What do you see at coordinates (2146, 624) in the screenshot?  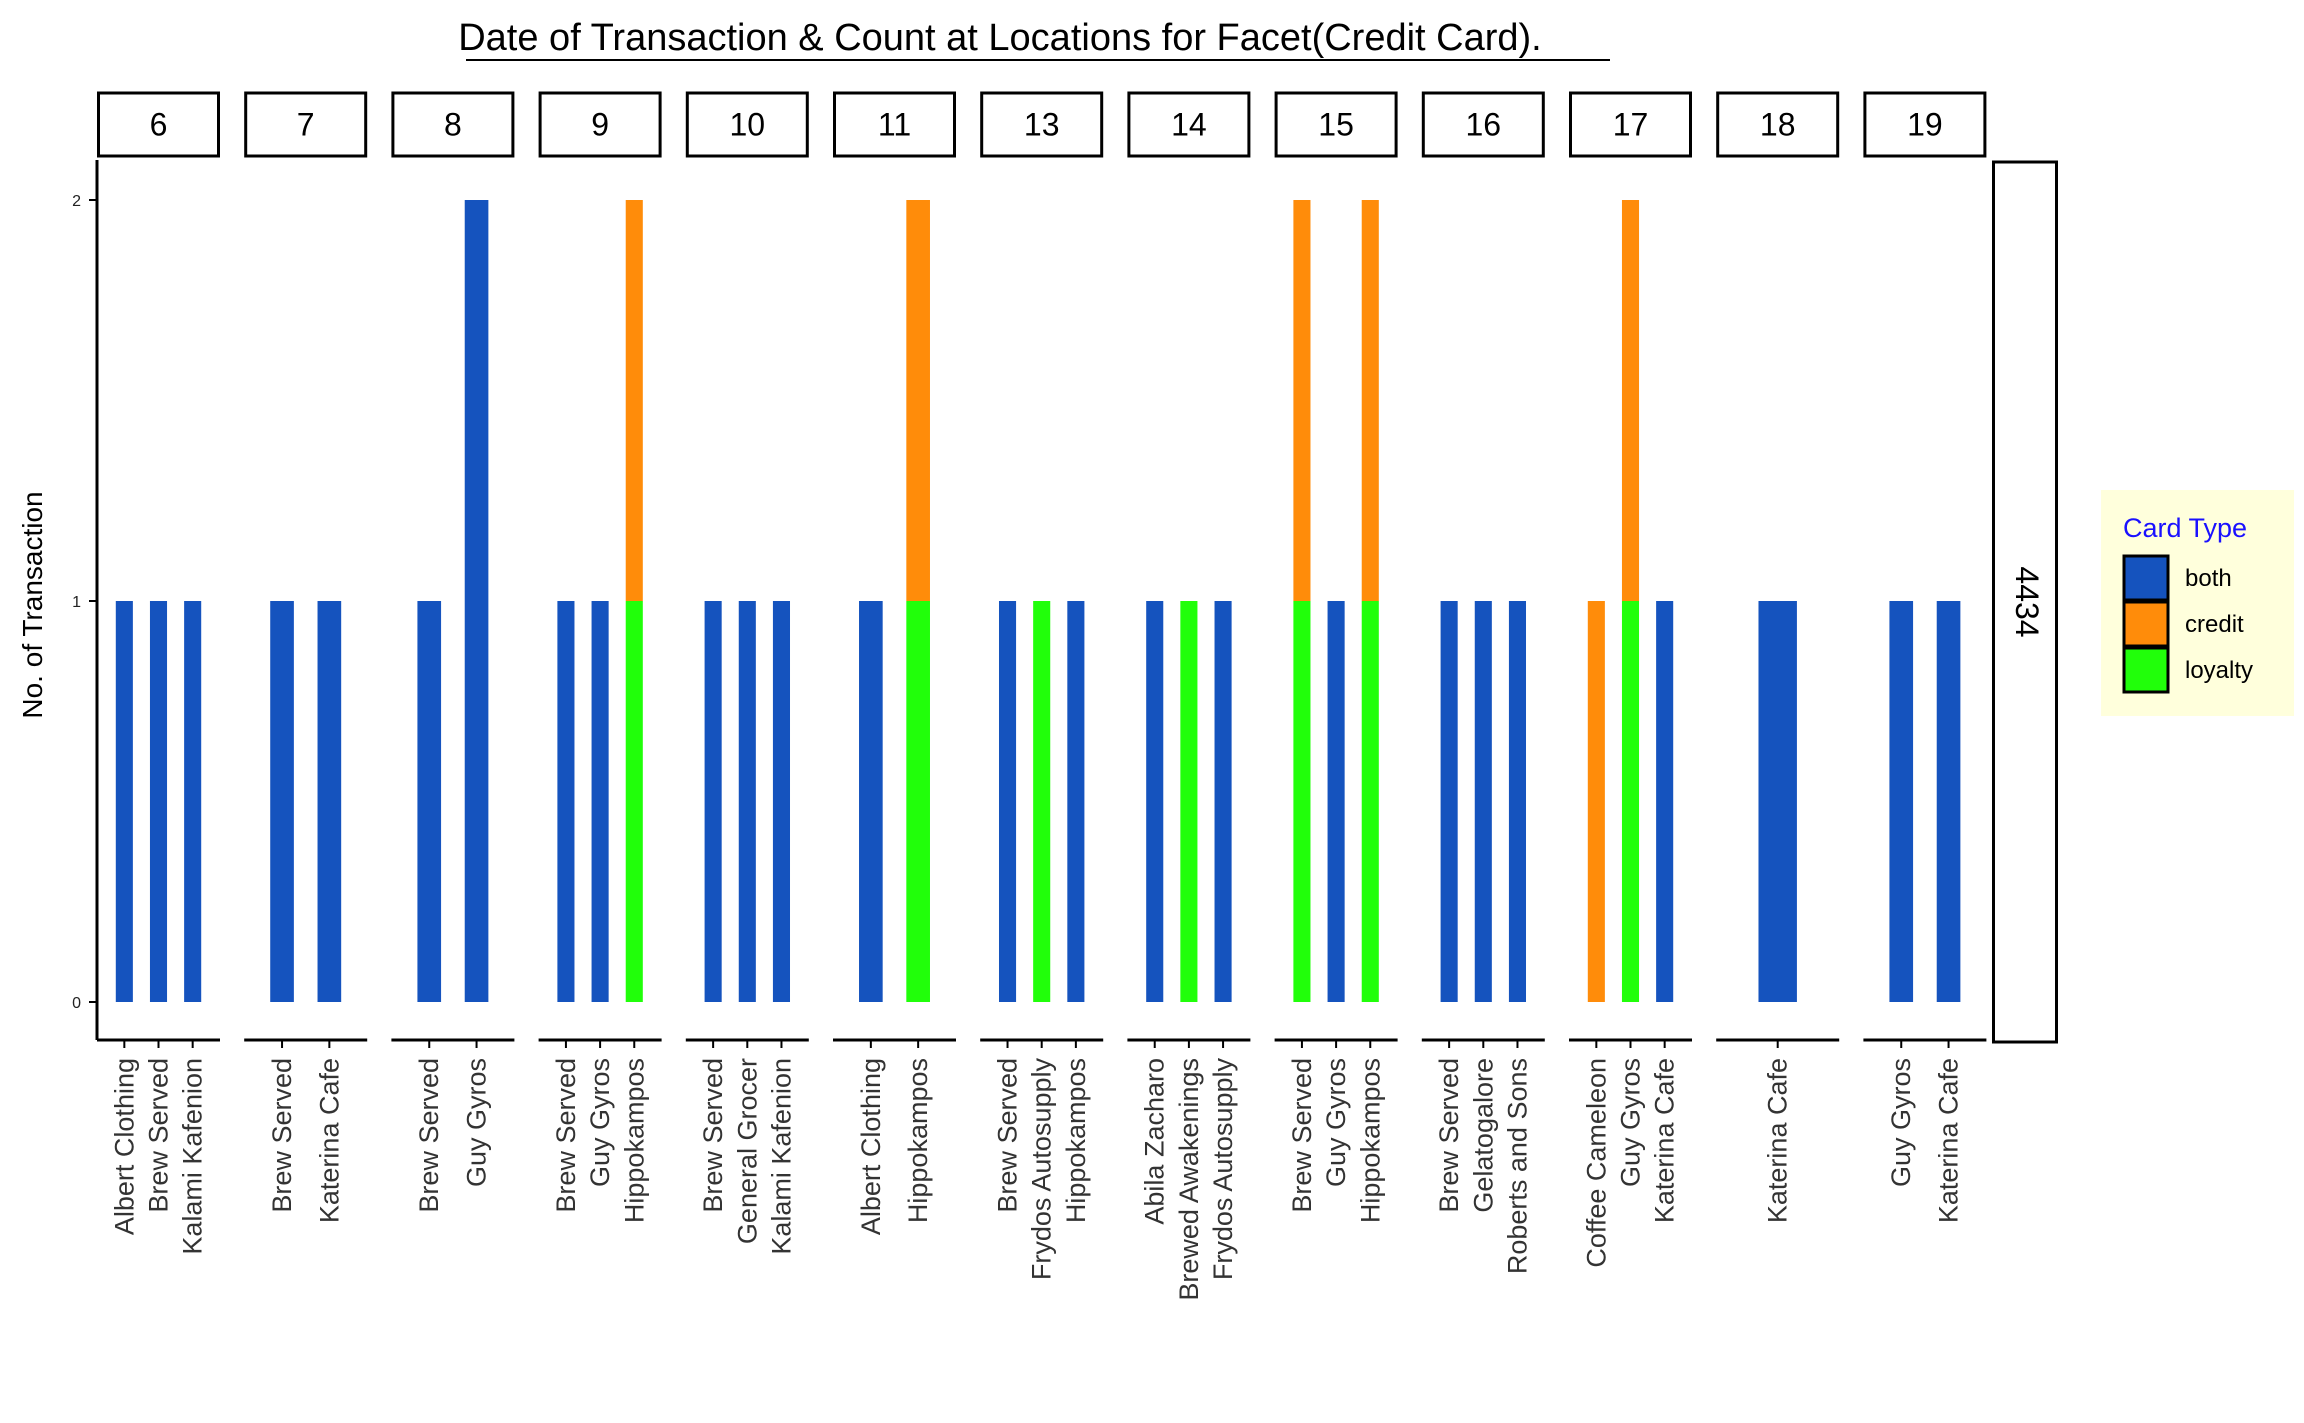 I see `legend-key-credit` at bounding box center [2146, 624].